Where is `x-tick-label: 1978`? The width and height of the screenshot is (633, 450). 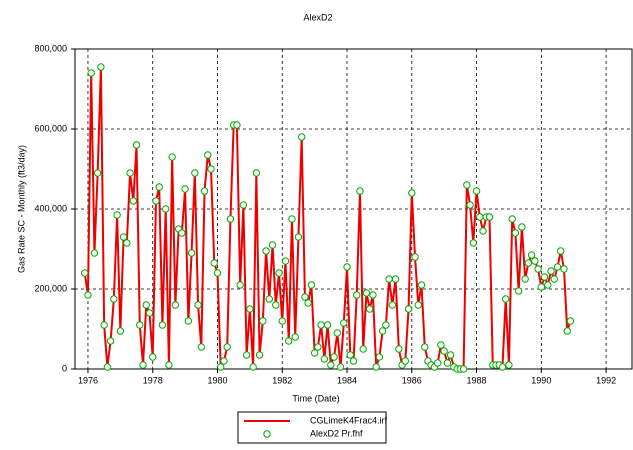 x-tick-label: 1978 is located at coordinates (153, 380).